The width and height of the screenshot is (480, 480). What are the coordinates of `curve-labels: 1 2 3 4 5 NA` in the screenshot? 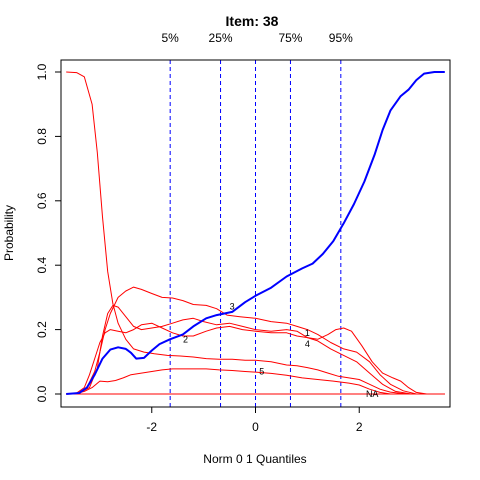 It's located at (280, 350).